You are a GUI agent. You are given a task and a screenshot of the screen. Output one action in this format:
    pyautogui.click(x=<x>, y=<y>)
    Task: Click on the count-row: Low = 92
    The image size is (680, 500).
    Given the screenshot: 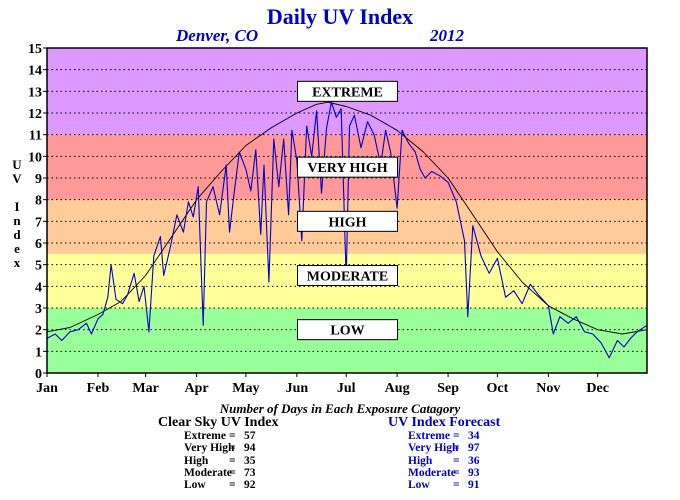 What is the action you would take?
    pyautogui.click(x=229, y=485)
    